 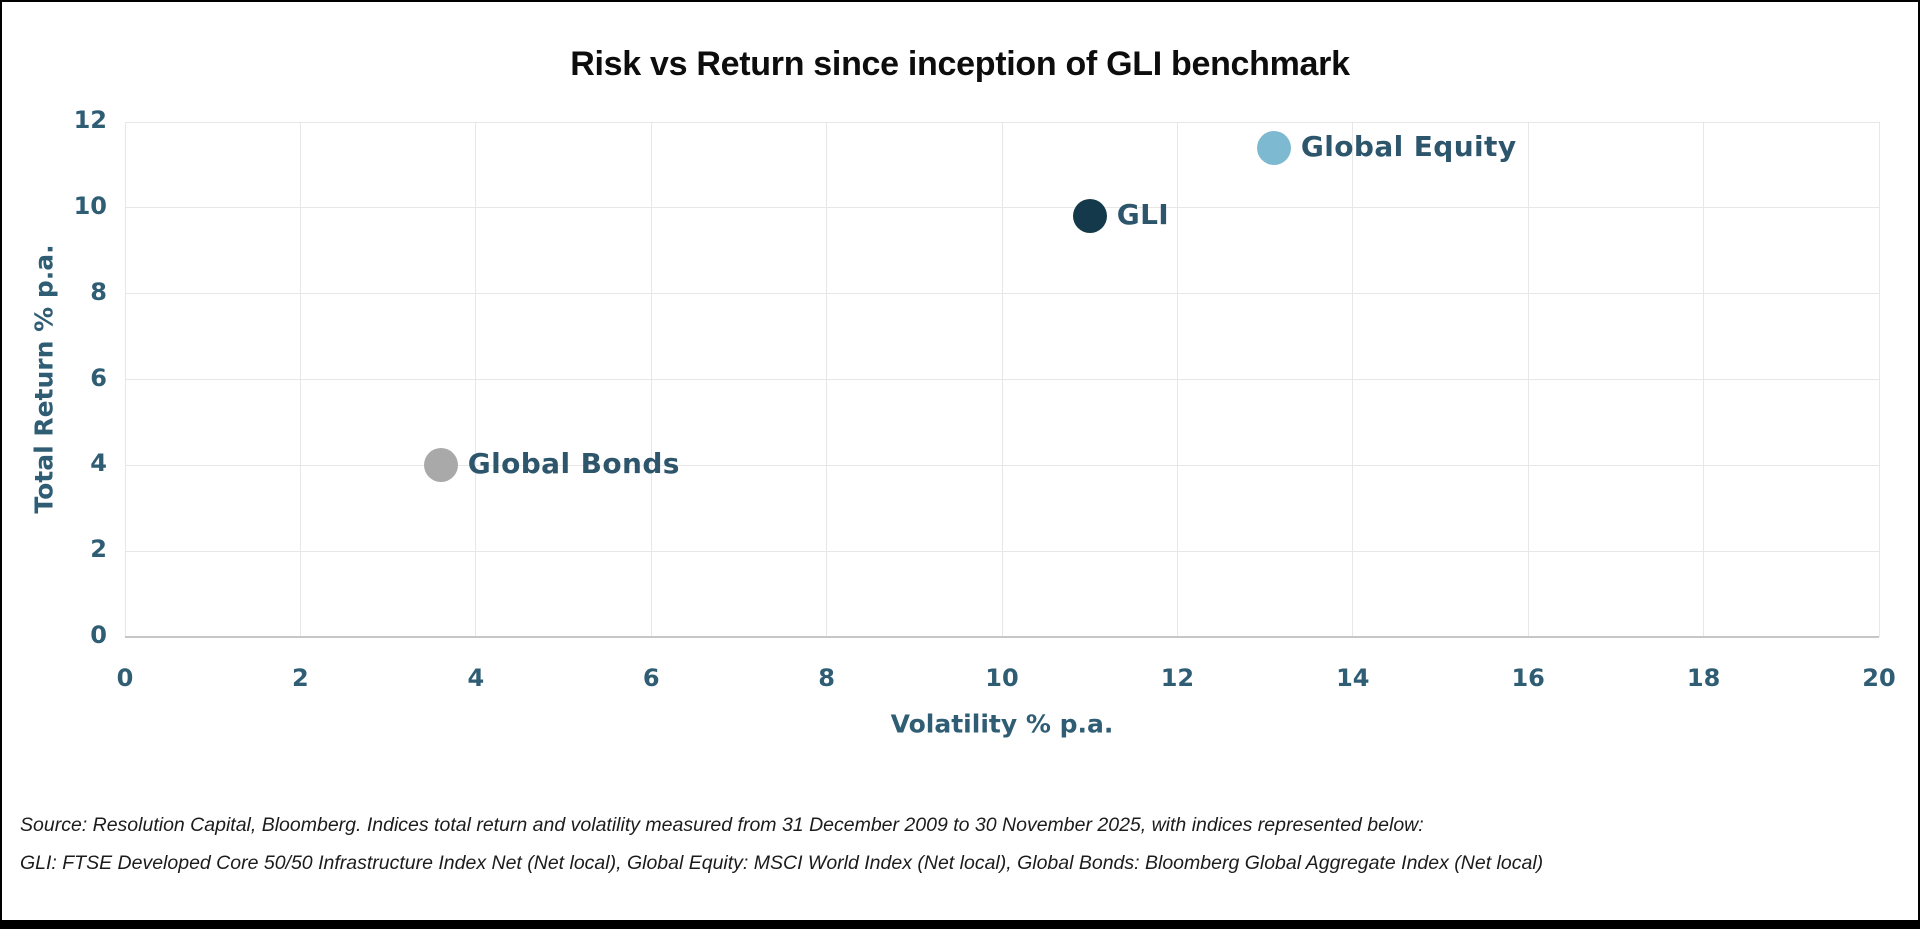 I want to click on y-tick-label: 4, so click(x=98, y=463).